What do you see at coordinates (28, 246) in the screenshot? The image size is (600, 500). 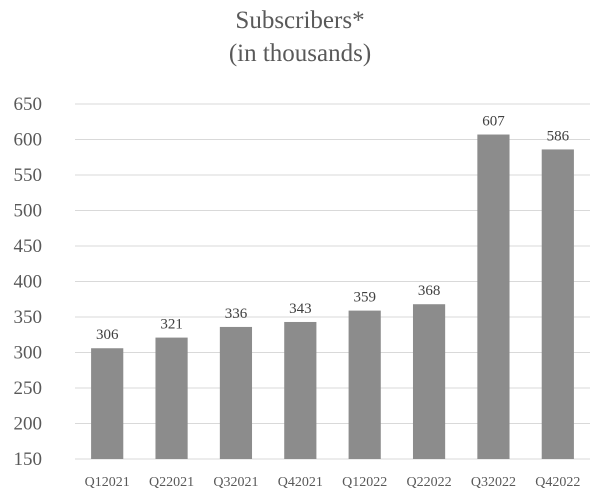 I see `y-tick-label: 450` at bounding box center [28, 246].